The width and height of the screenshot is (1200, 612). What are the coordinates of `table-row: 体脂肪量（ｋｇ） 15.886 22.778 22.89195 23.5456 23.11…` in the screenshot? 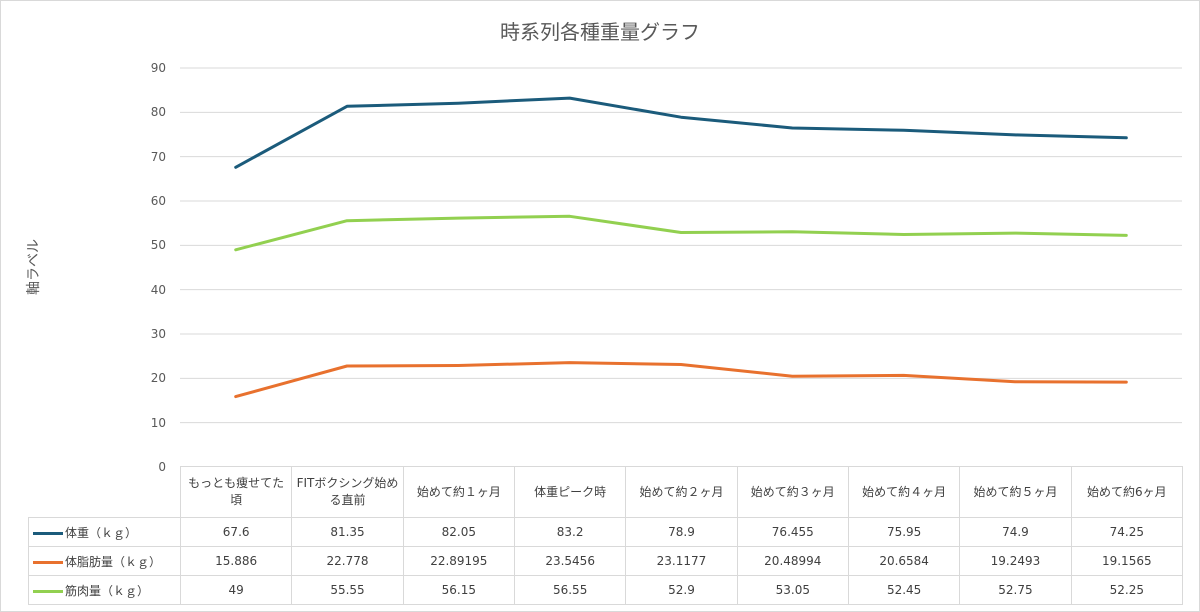 It's located at (605, 561).